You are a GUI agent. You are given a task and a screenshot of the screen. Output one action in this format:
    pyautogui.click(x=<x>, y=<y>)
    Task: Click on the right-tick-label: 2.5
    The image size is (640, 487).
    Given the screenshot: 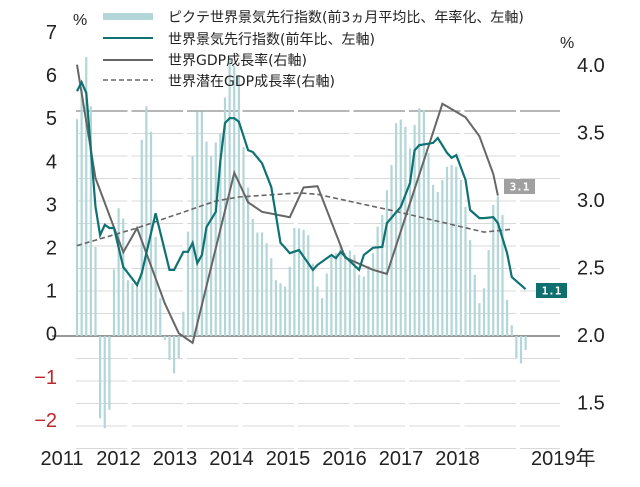 What is the action you would take?
    pyautogui.click(x=591, y=269)
    